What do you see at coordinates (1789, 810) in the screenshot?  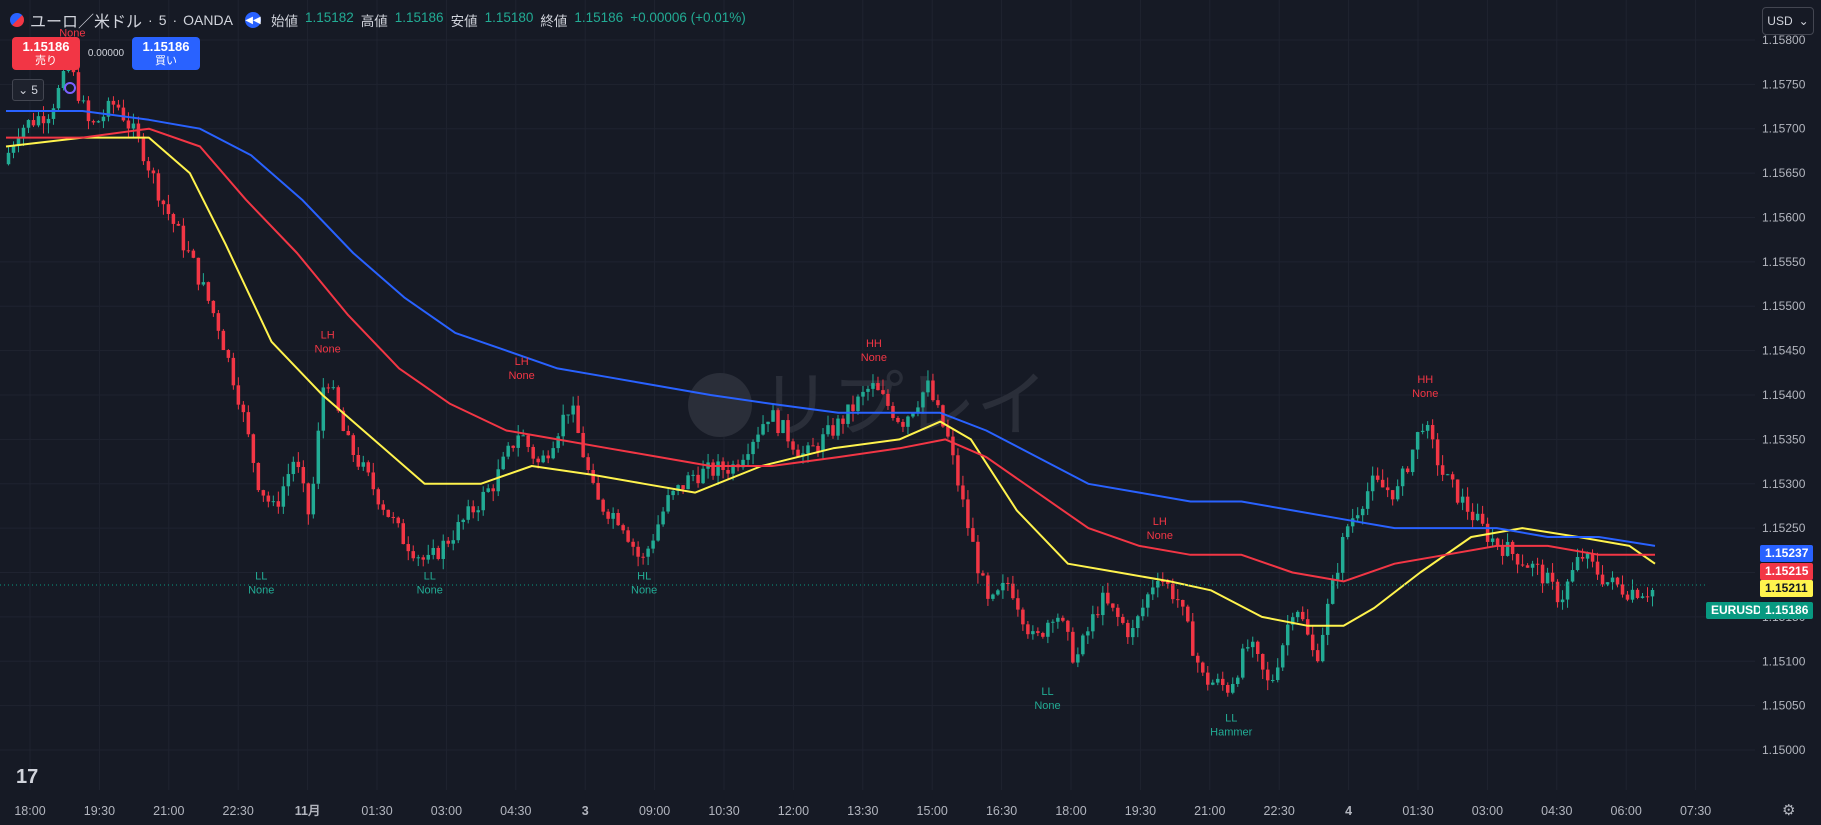 I see `gear-icon: ⚙` at bounding box center [1789, 810].